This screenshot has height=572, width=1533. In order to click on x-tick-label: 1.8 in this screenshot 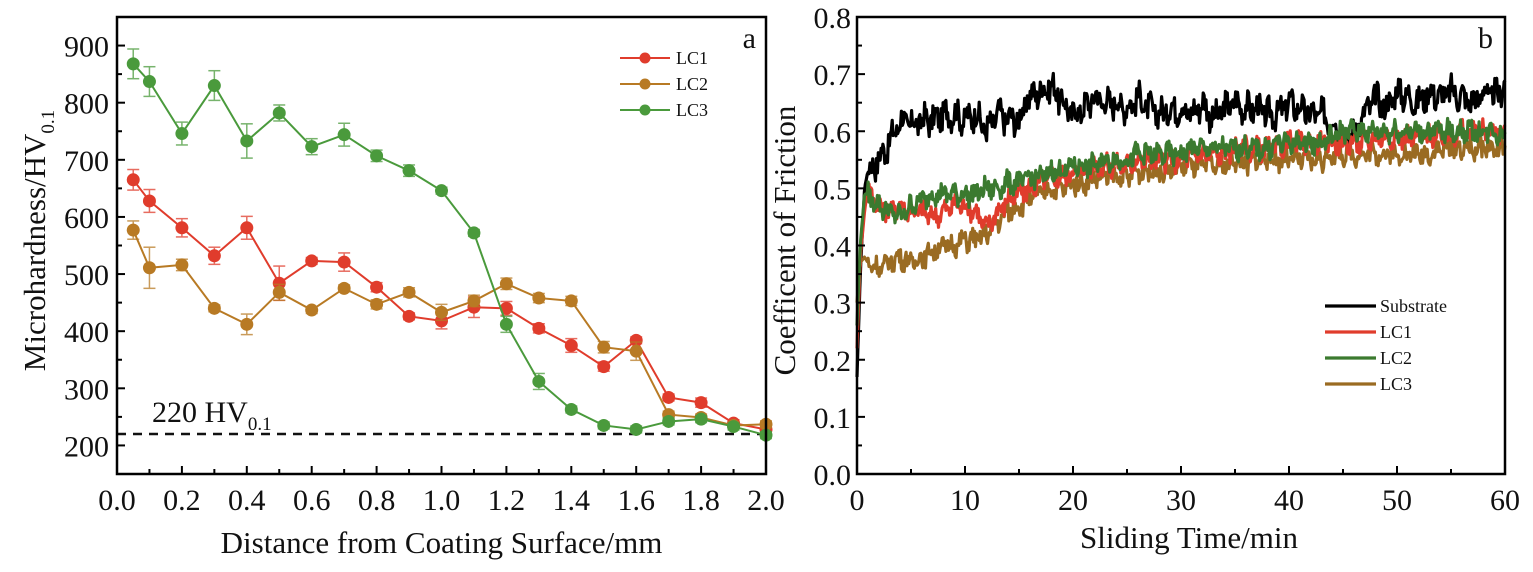, I will do `click(701, 500)`.